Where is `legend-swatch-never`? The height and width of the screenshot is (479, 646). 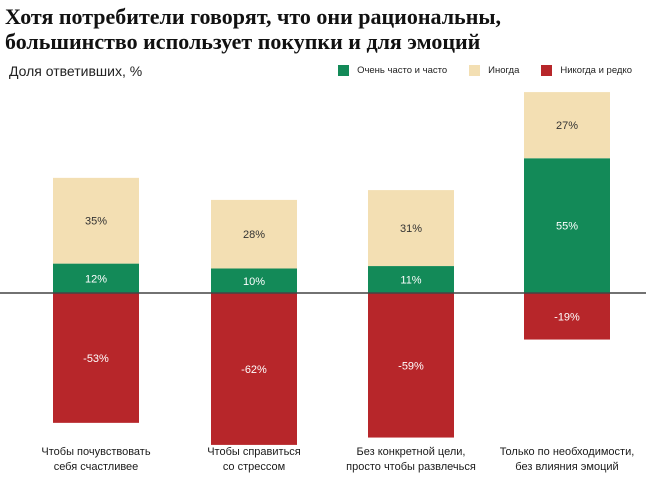 legend-swatch-never is located at coordinates (547, 70).